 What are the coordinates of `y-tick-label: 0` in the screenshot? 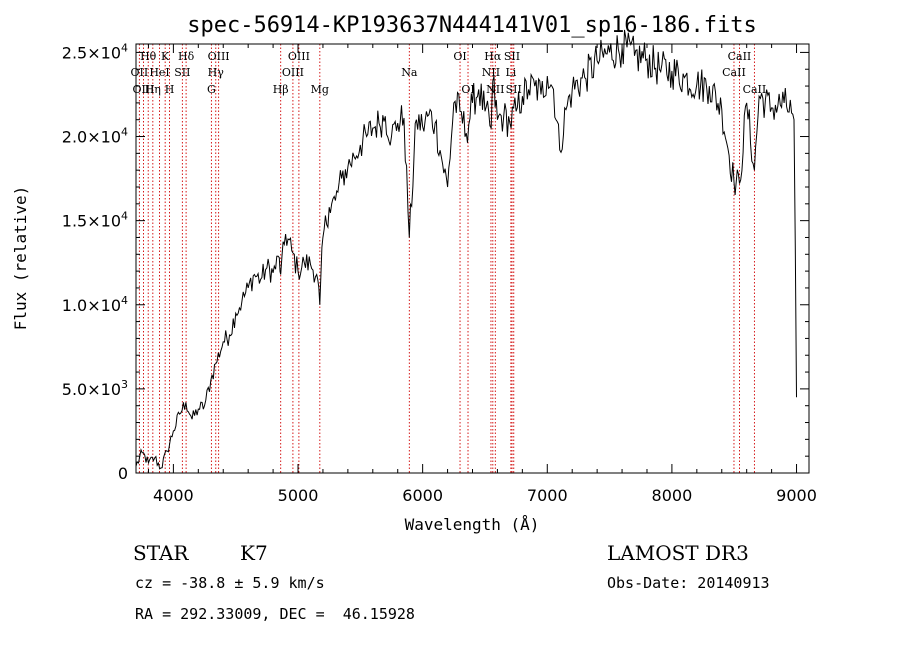 It's located at (123, 473).